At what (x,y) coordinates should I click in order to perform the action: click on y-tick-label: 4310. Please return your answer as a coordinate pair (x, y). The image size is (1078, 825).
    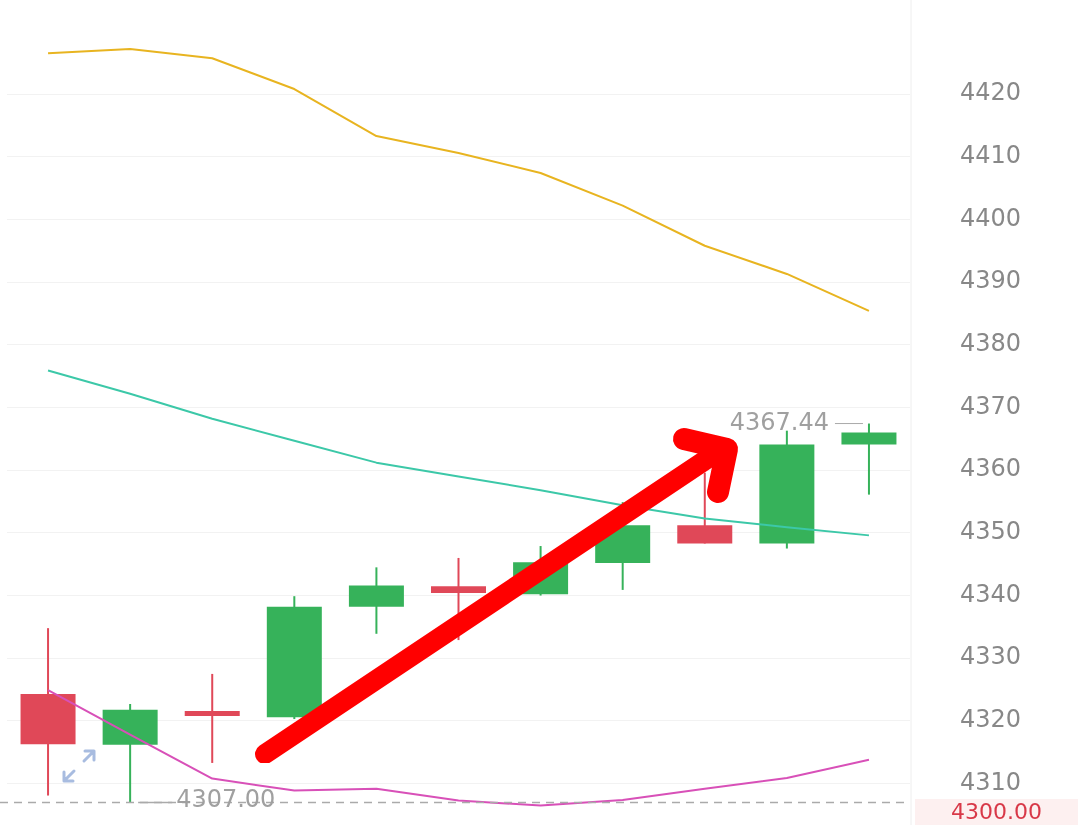
    Looking at the image, I should click on (991, 781).